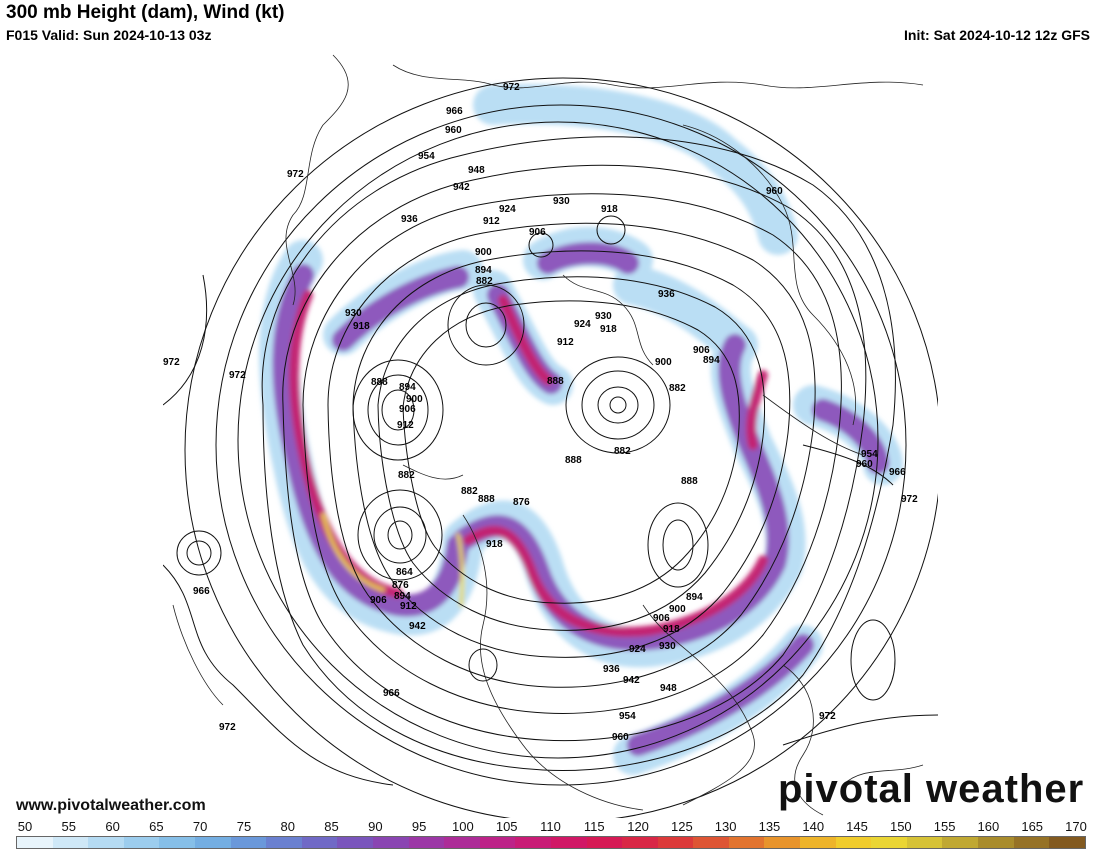 The image size is (1100, 850). I want to click on colorbar-tick-label: 120, so click(638, 826).